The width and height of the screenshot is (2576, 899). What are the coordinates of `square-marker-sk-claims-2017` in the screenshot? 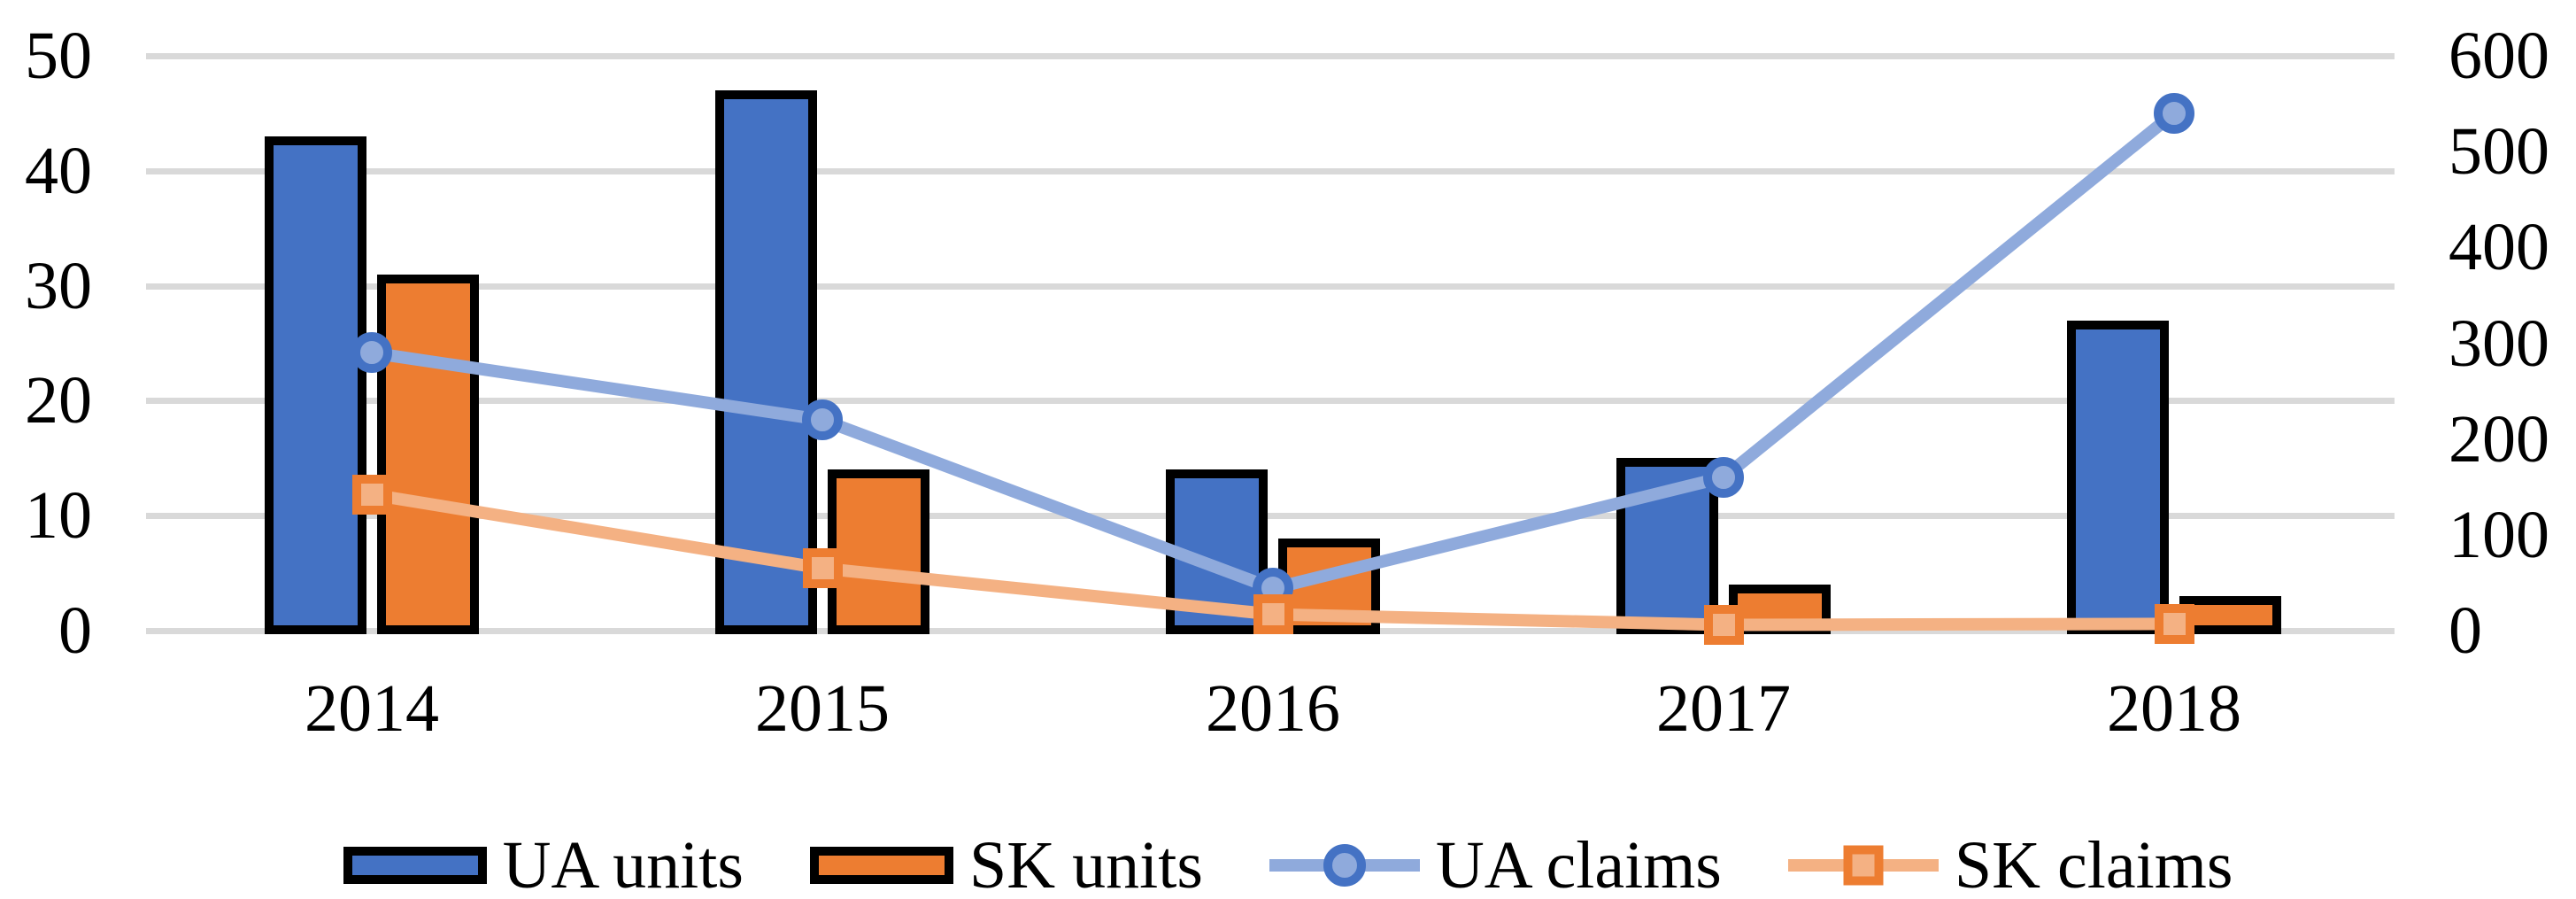 It's located at (1723, 625).